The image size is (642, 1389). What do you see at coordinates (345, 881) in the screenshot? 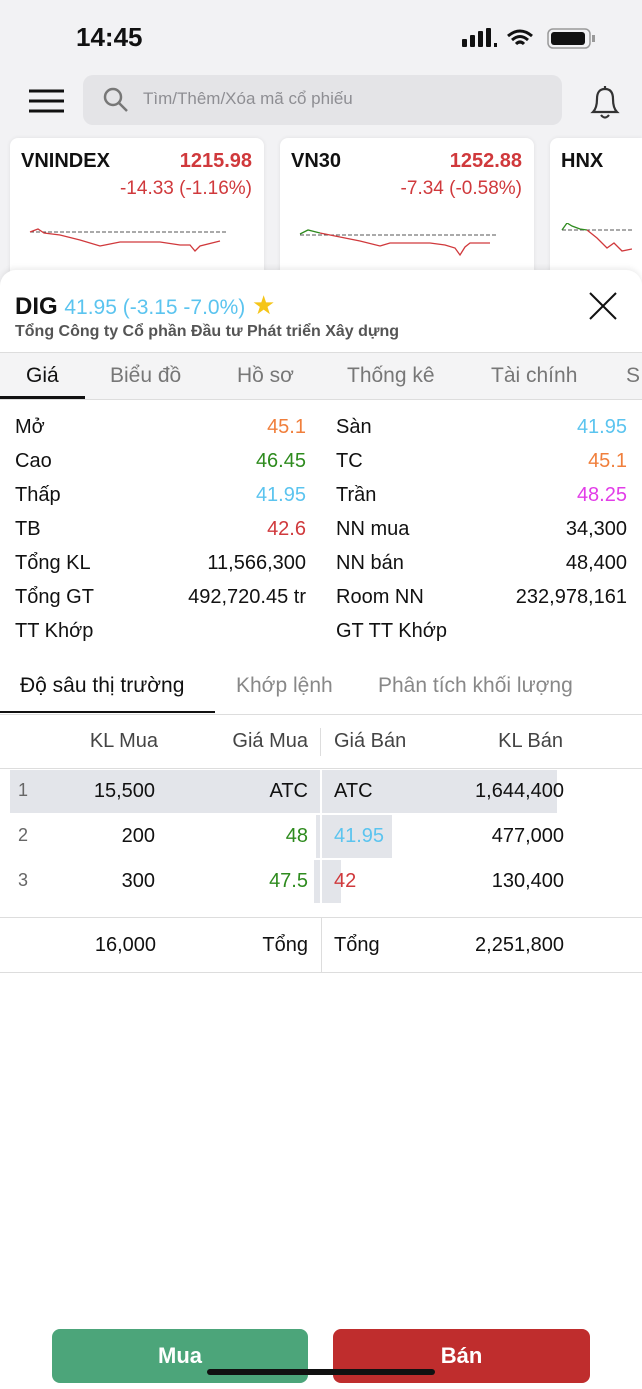
I see `depth-gia-ban: 42` at bounding box center [345, 881].